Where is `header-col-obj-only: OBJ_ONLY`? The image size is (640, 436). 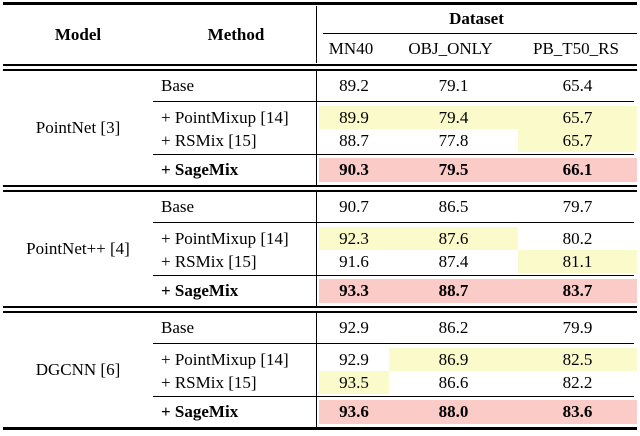 header-col-obj-only: OBJ_ONLY is located at coordinates (450, 48).